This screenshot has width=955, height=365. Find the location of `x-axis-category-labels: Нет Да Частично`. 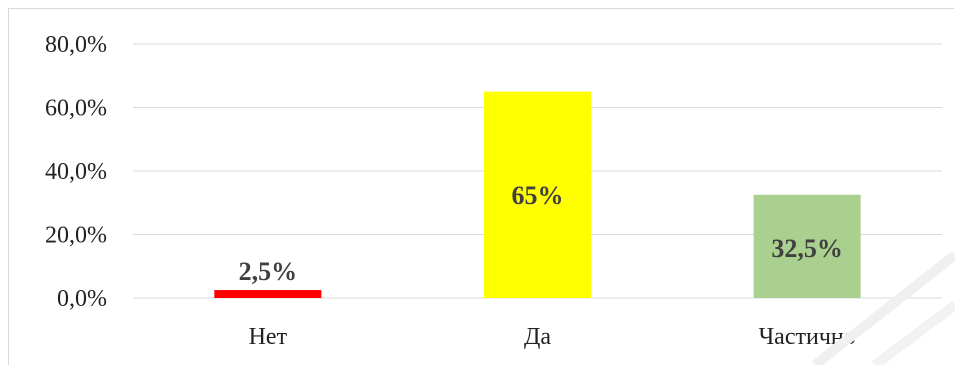

x-axis-category-labels: Нет Да Частично is located at coordinates (552, 337).